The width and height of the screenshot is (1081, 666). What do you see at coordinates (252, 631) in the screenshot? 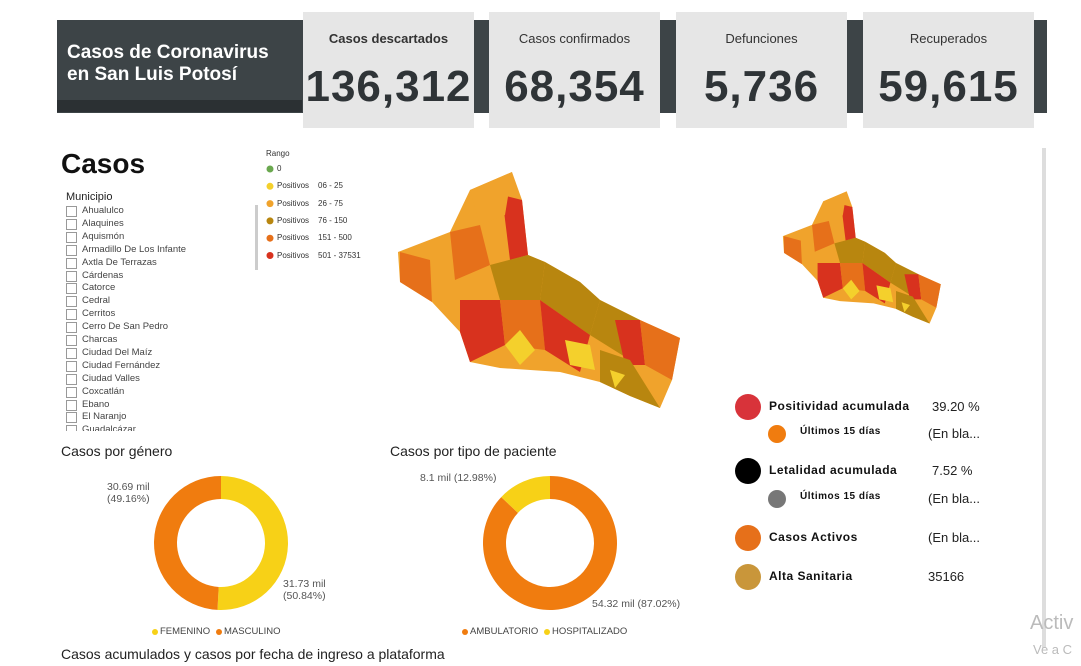
I see `legend-label: MASCULINO` at bounding box center [252, 631].